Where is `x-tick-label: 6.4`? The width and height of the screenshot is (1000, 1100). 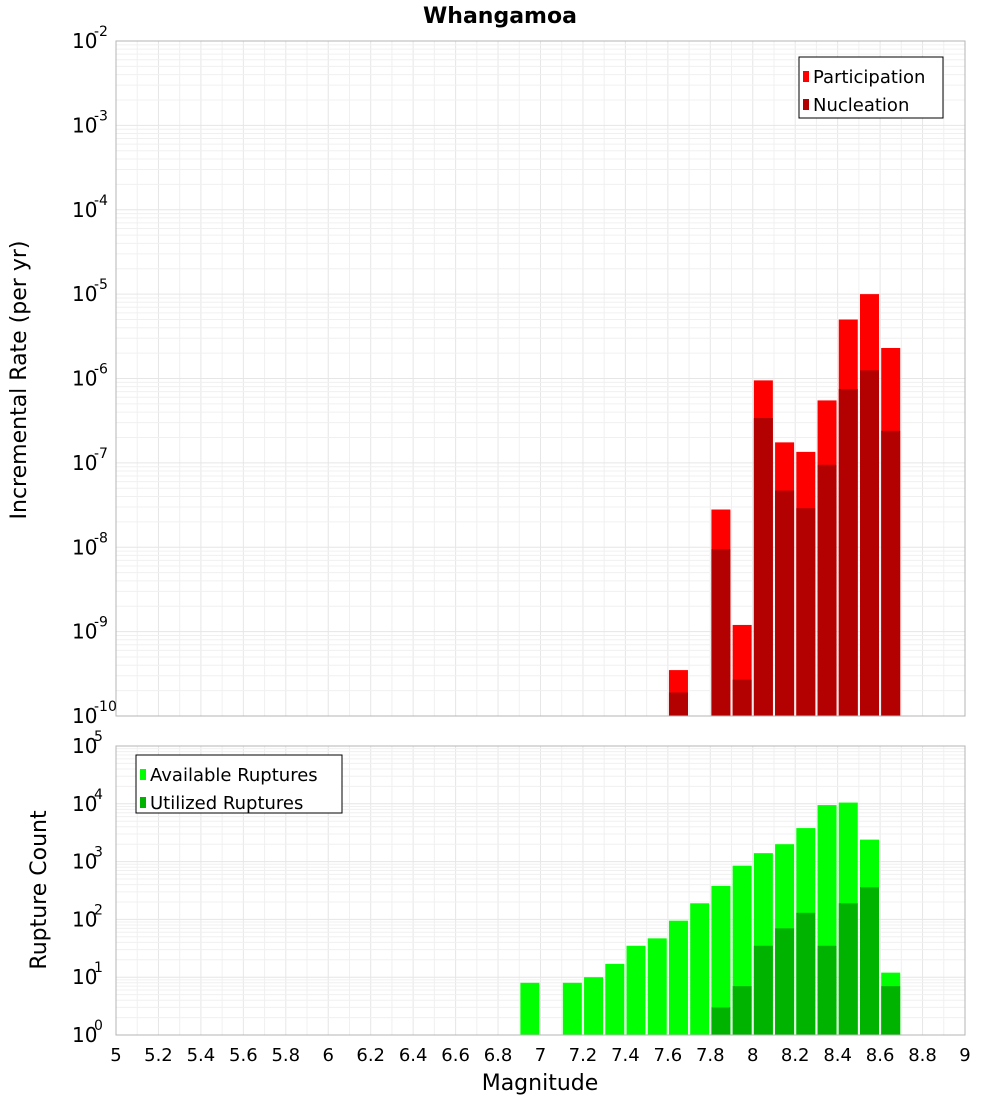 x-tick-label: 6.4 is located at coordinates (413, 1055).